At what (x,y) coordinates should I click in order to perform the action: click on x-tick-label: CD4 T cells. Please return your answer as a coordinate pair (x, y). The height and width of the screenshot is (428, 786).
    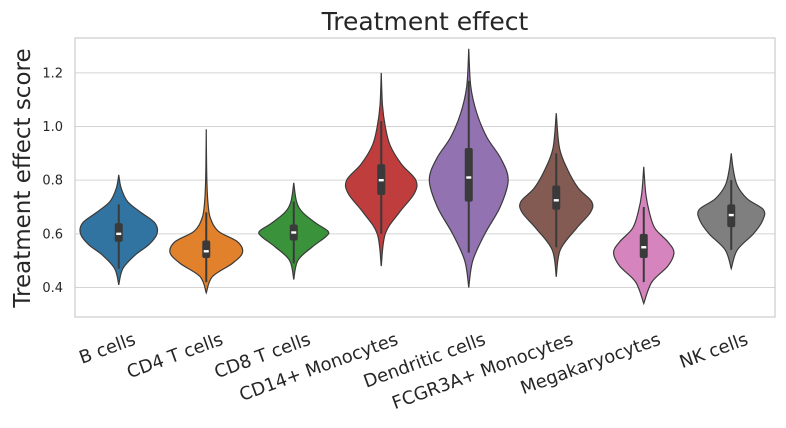
    Looking at the image, I should click on (175, 356).